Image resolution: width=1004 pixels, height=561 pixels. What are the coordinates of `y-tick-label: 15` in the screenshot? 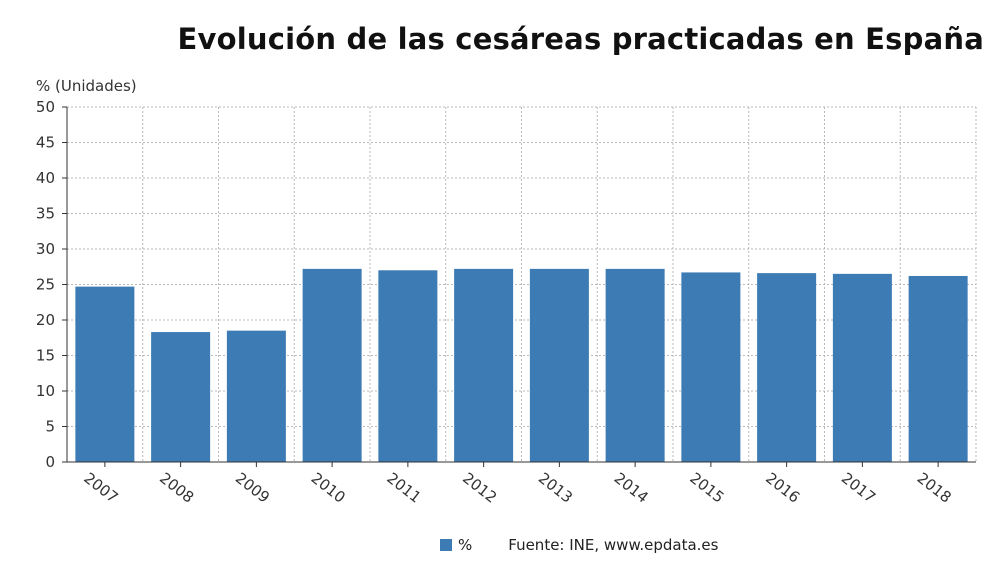 It's located at (45, 356).